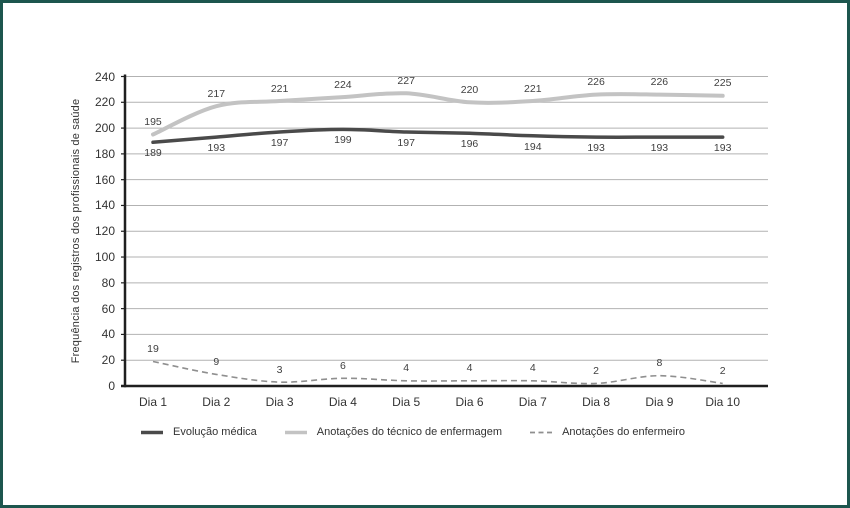 Image resolution: width=850 pixels, height=508 pixels. What do you see at coordinates (153, 348) in the screenshot?
I see `data-label: 19` at bounding box center [153, 348].